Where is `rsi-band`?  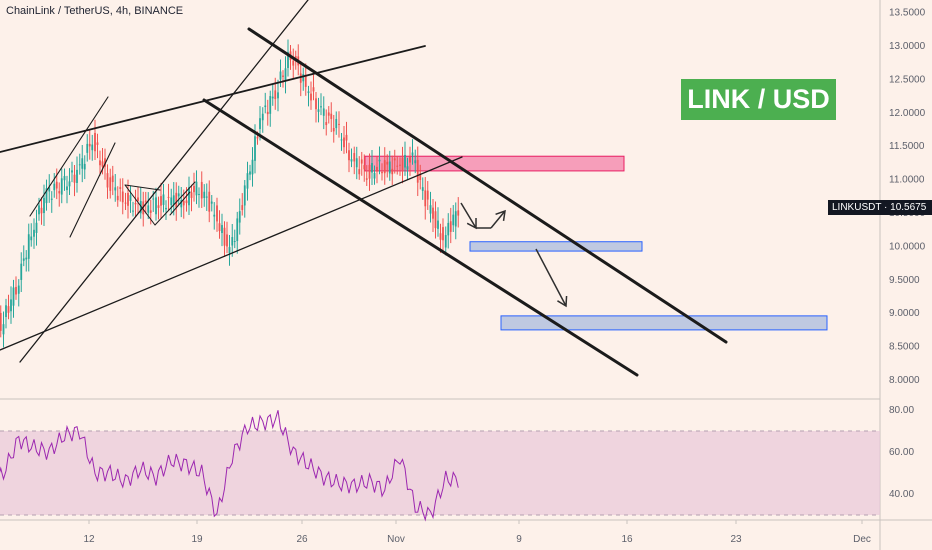
rsi-band is located at coordinates (440, 473).